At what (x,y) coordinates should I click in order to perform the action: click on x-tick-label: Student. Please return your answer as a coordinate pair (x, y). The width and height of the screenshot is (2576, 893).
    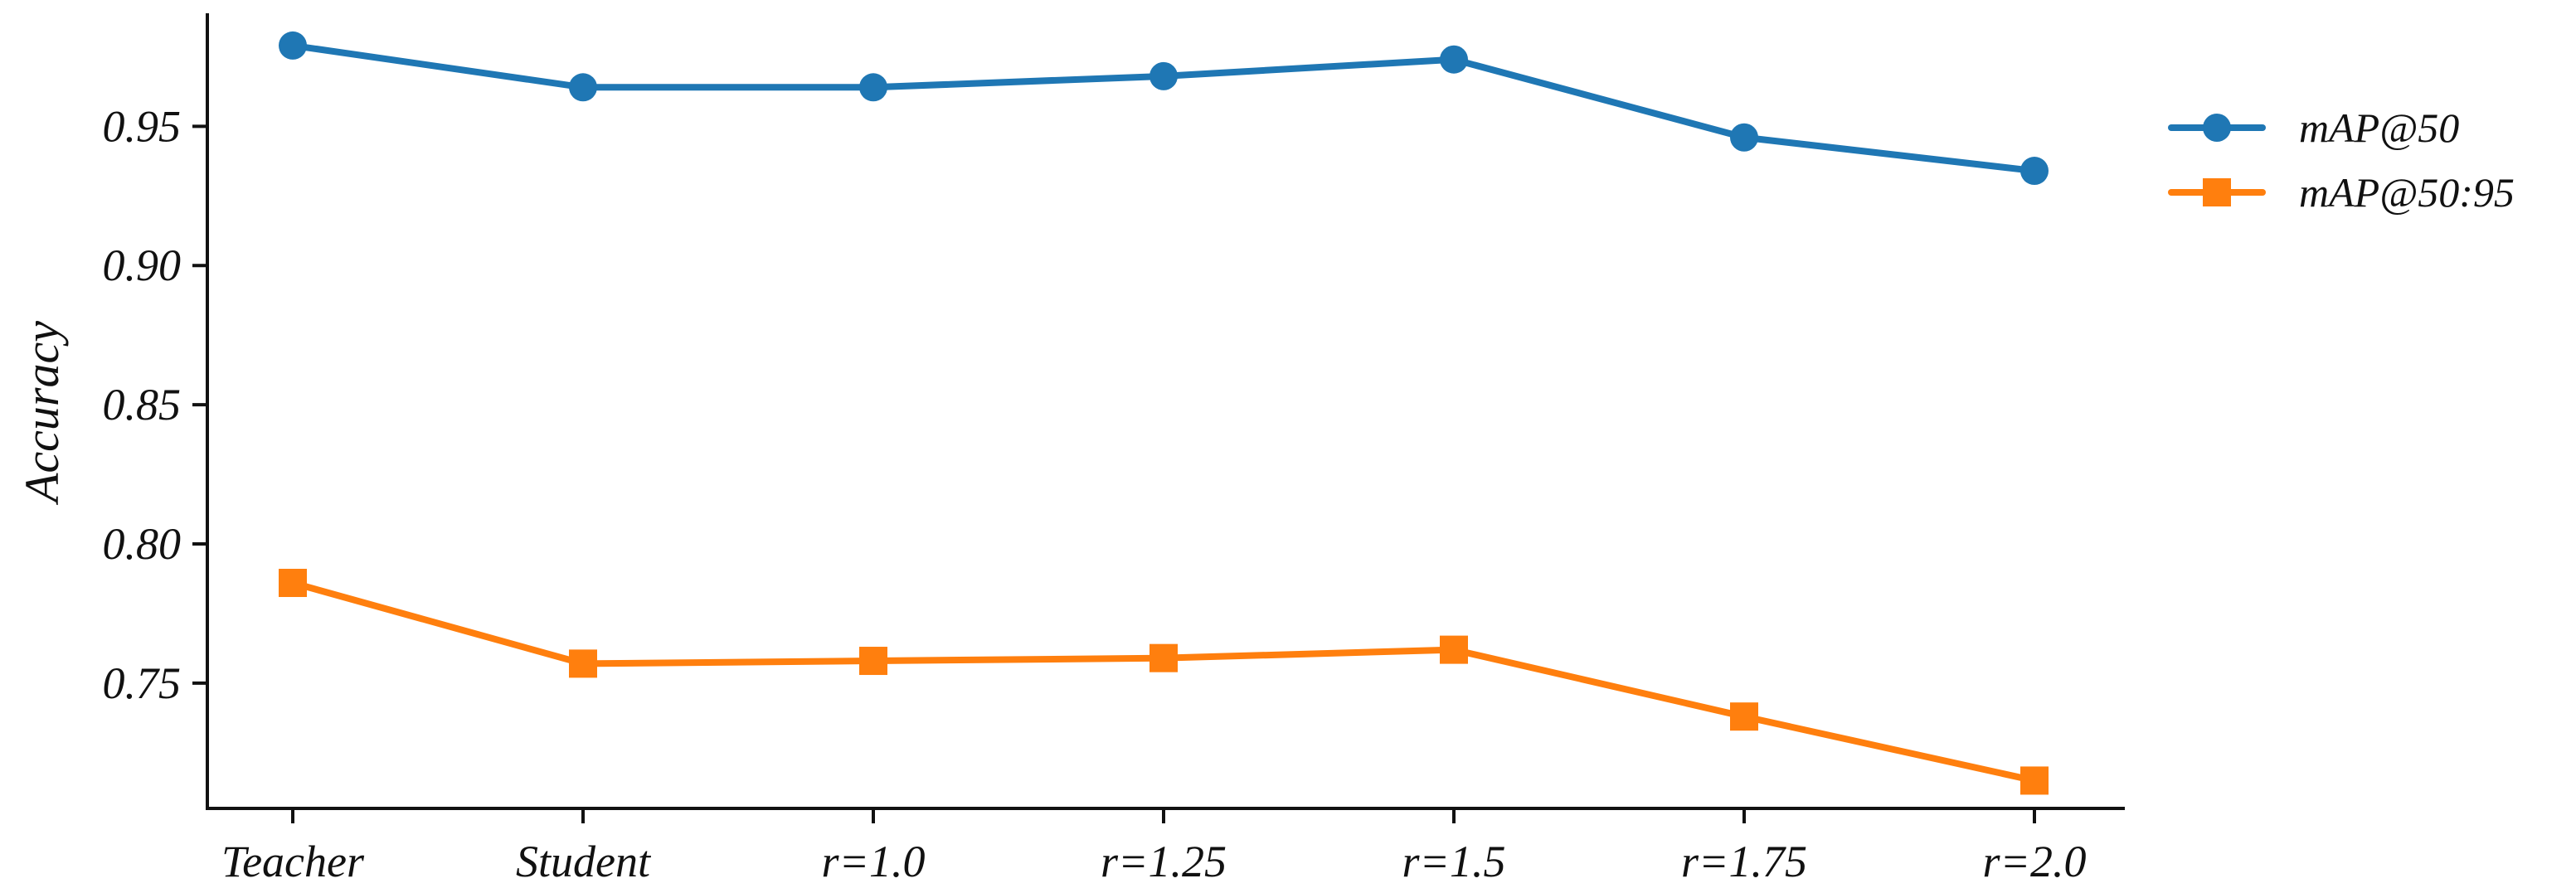
    Looking at the image, I should click on (584, 861).